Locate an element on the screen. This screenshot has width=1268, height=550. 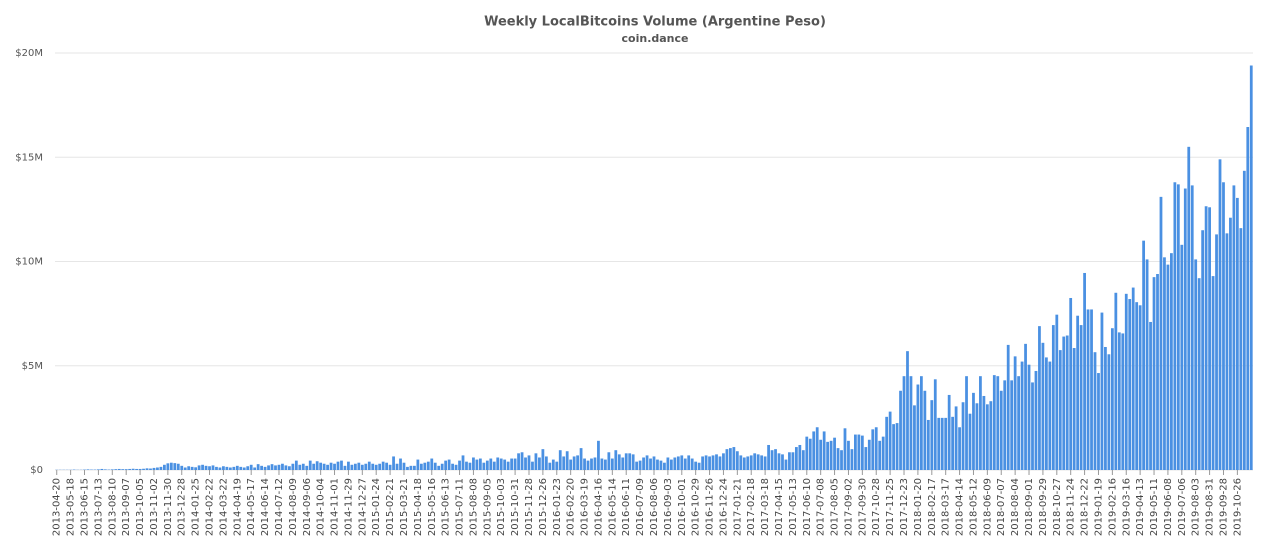
x-tick-label: 2017-06-10 is located at coordinates (807, 507).